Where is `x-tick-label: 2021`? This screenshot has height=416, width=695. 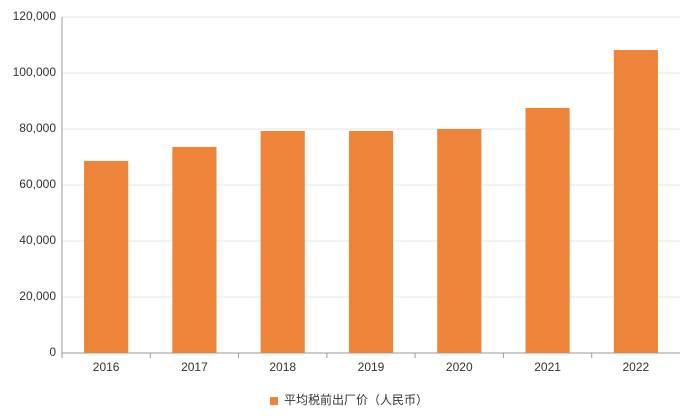
x-tick-label: 2021 is located at coordinates (547, 367).